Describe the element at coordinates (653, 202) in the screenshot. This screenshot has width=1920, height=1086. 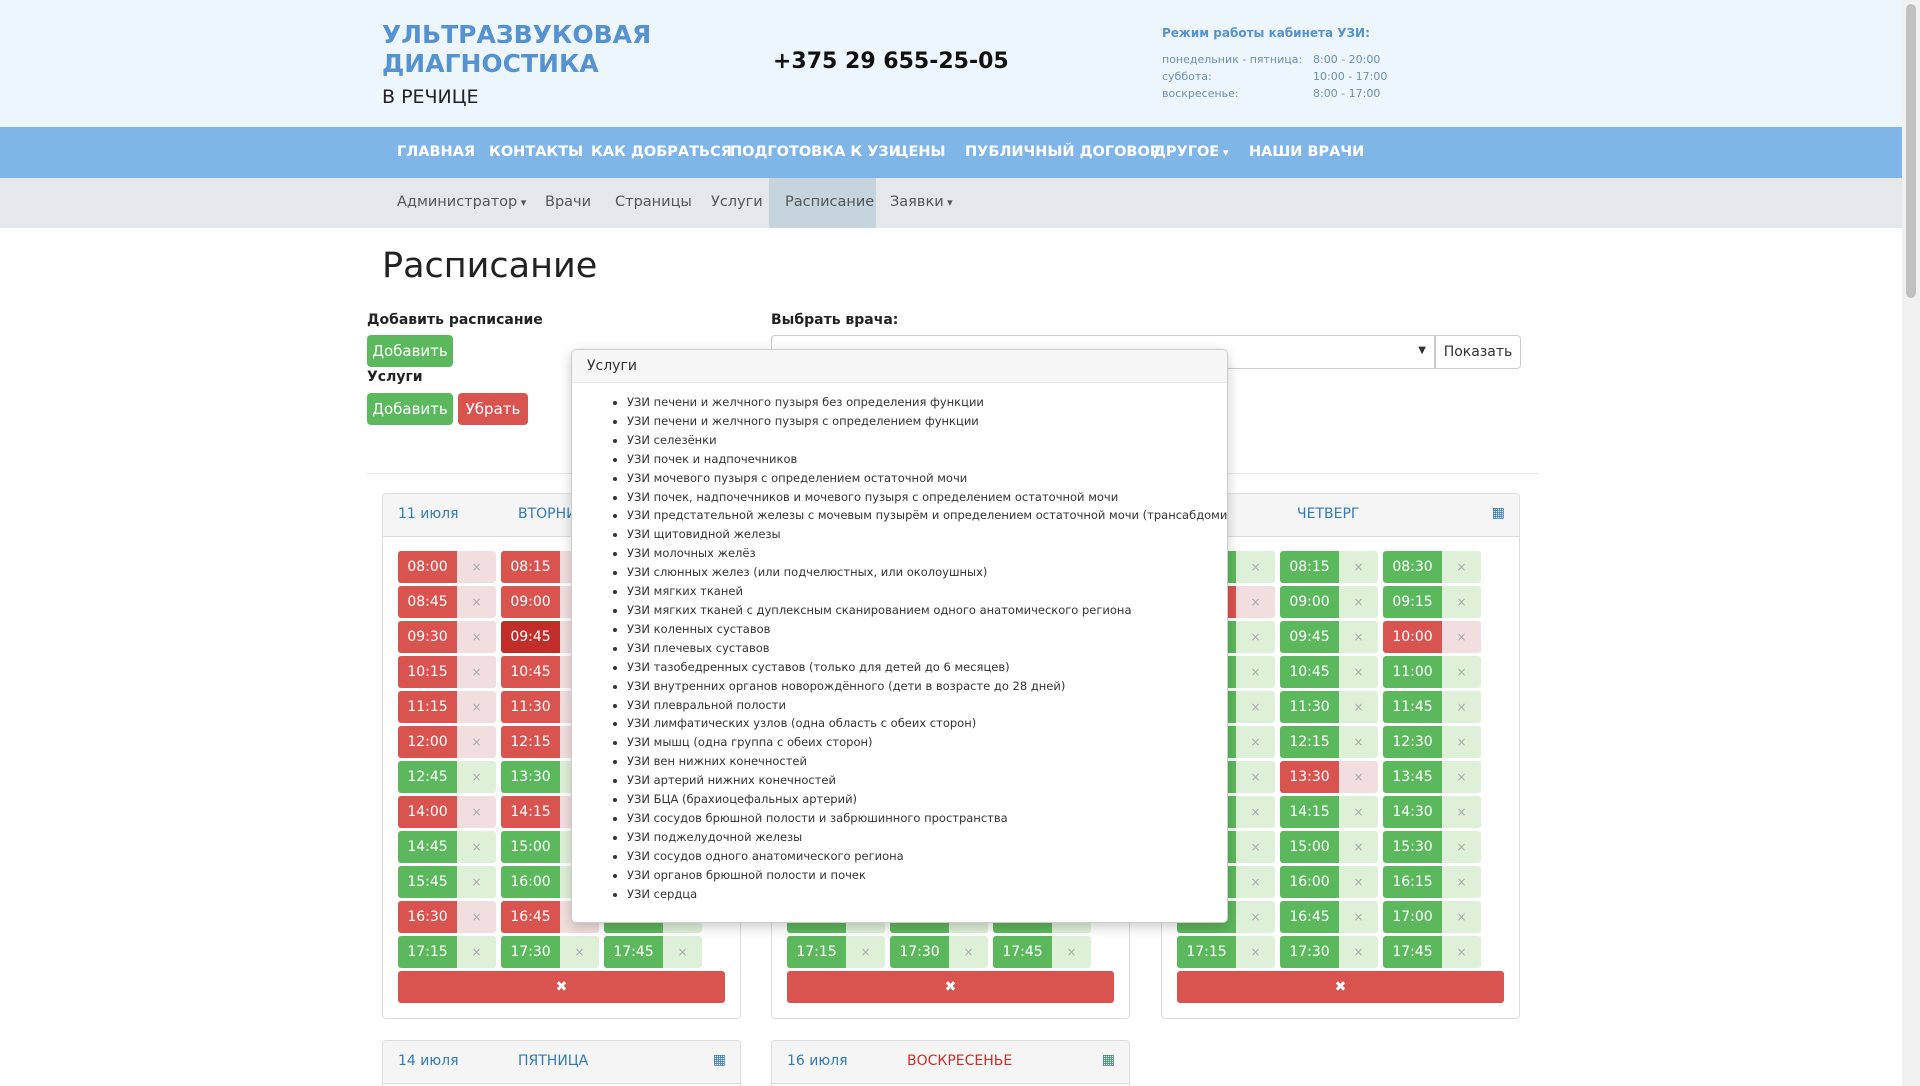
I see `subnav-item: Страницы` at that location.